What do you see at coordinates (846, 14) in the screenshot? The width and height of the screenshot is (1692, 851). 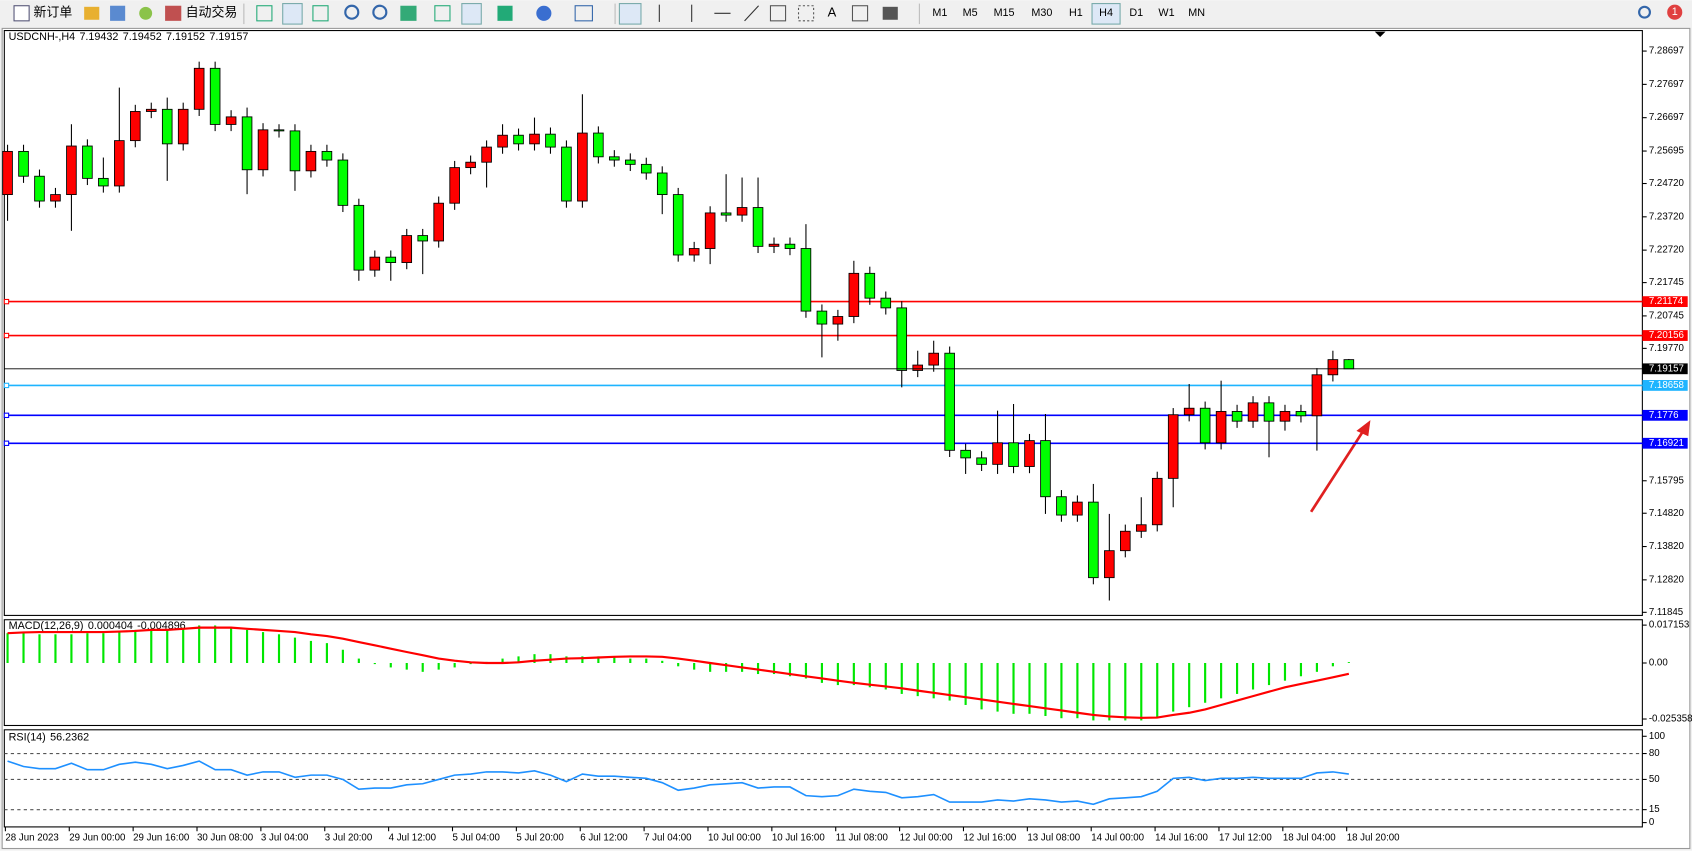 I see `toolbar: 新订单 自动交易 A M1 M5 M15 M30 H1 H4 D1 W1 MN 1` at bounding box center [846, 14].